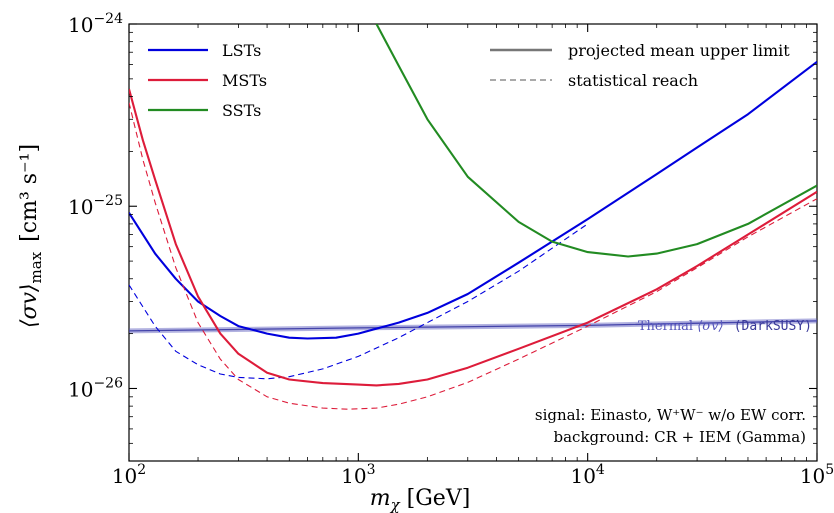 The height and width of the screenshot is (513, 834). Describe the element at coordinates (587, 475) in the screenshot. I see `x-tick-label: 10⁴` at that location.